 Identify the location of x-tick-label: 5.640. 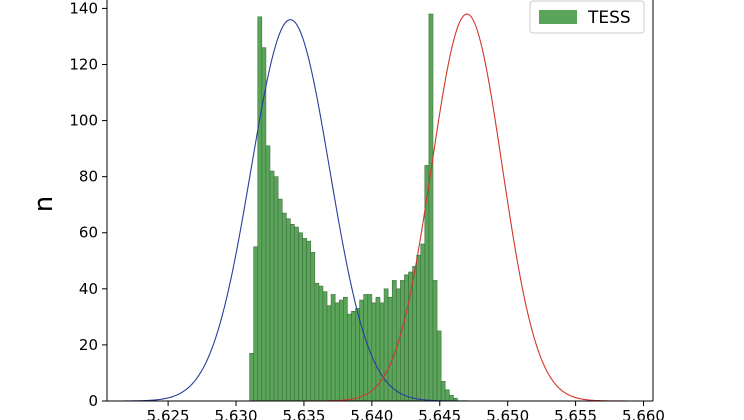
(371, 413).